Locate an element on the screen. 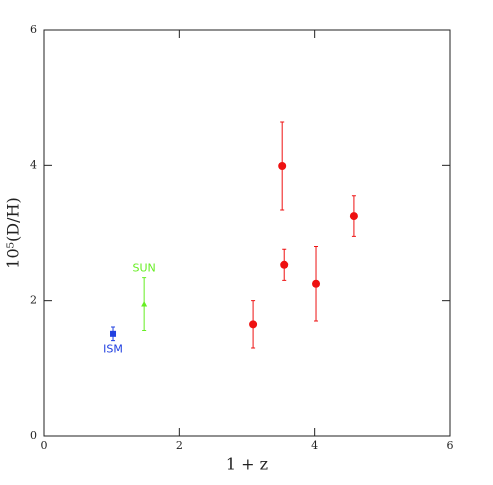 The image size is (493, 485). y-tick-label: 4 is located at coordinates (33, 164).